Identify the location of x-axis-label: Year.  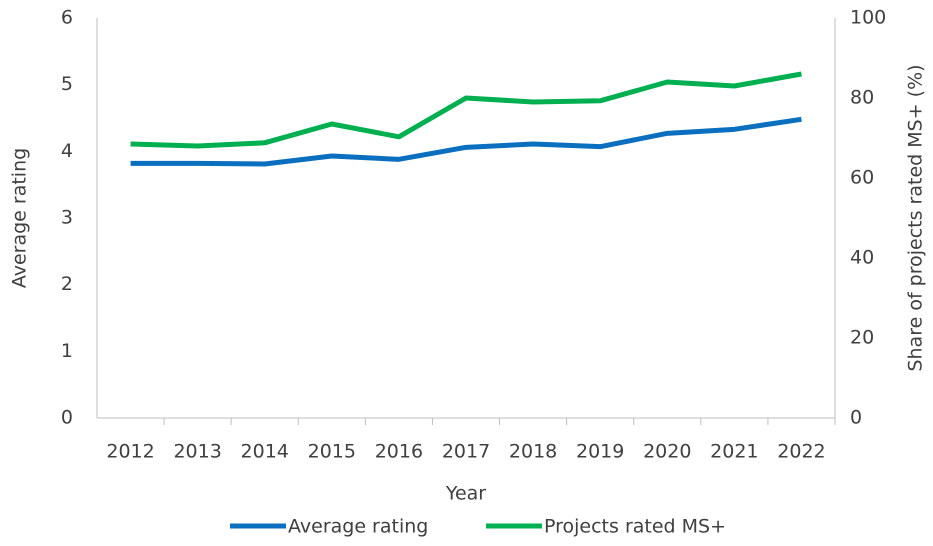
(465, 494).